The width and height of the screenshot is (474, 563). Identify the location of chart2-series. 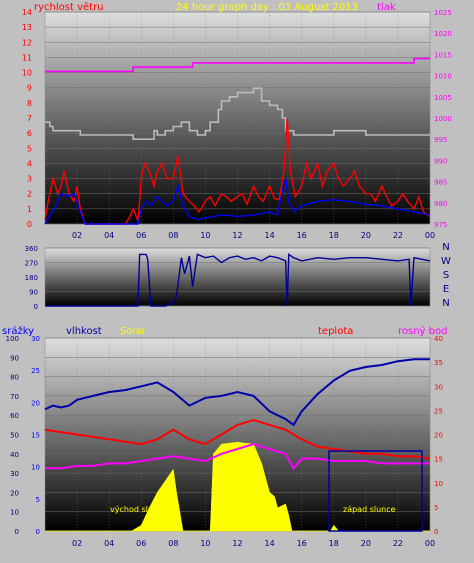
(238, 280).